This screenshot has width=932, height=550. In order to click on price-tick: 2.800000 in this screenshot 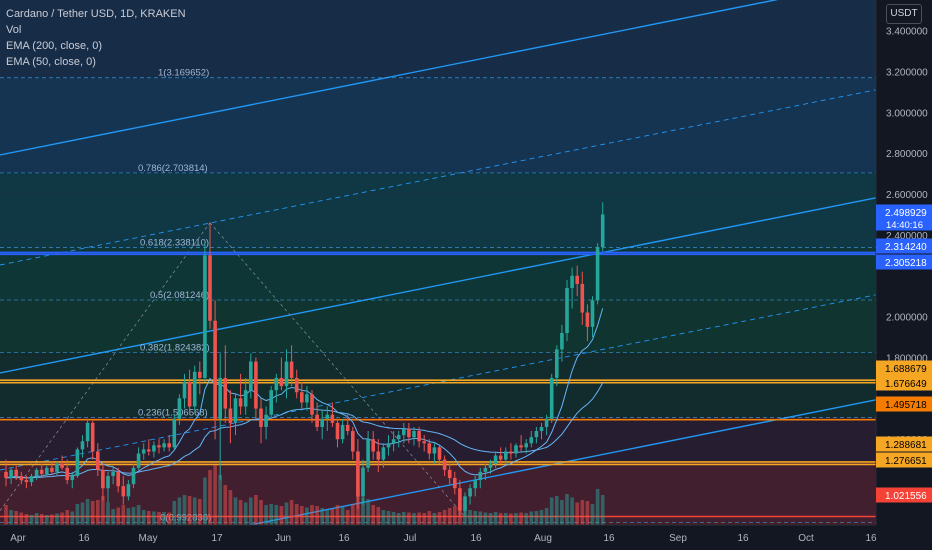, I will do `click(907, 154)`.